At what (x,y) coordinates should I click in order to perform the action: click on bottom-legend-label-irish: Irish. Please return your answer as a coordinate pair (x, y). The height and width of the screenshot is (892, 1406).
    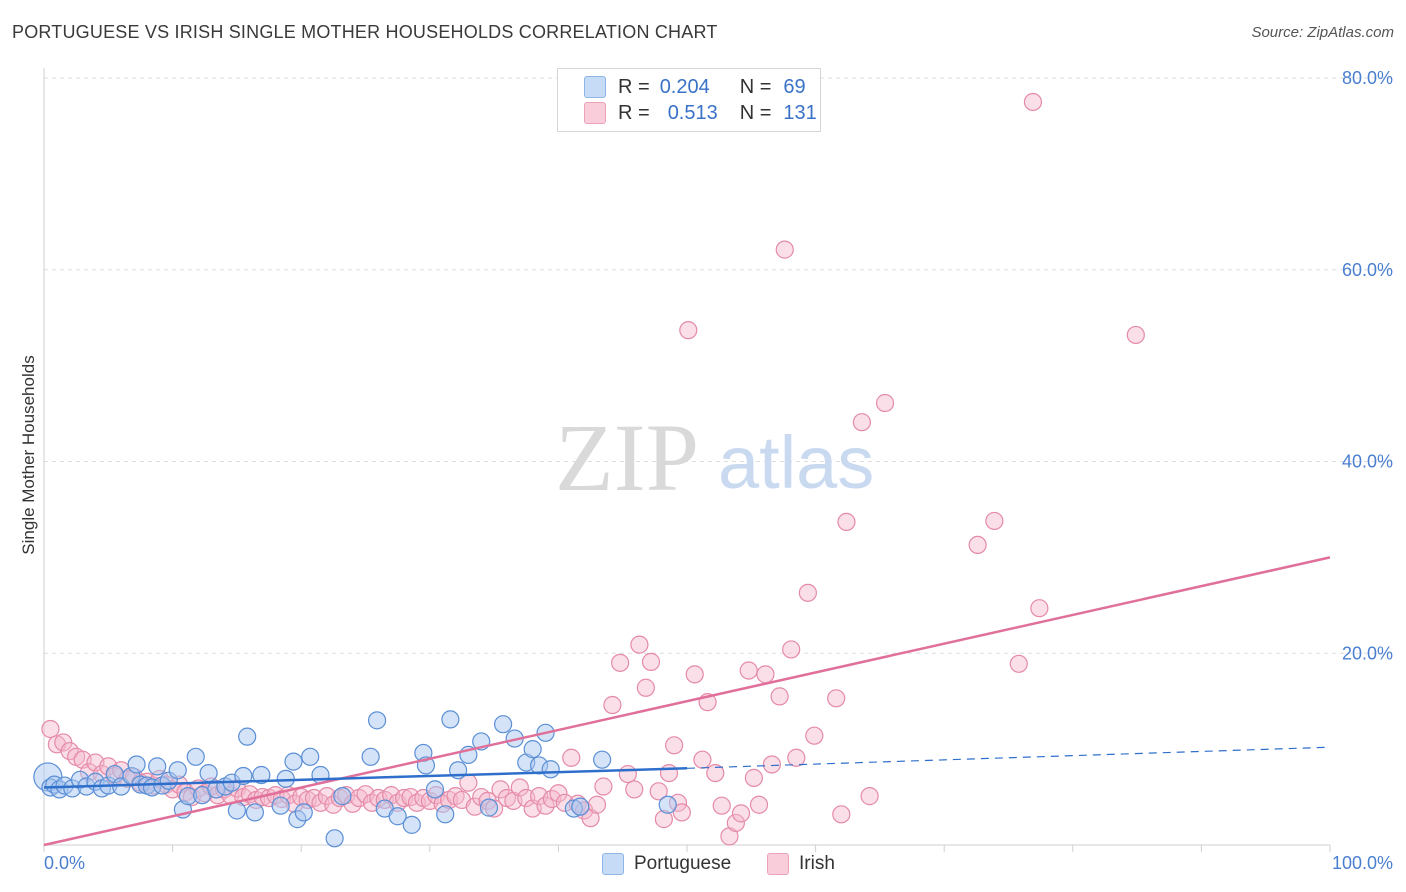
    Looking at the image, I should click on (817, 863).